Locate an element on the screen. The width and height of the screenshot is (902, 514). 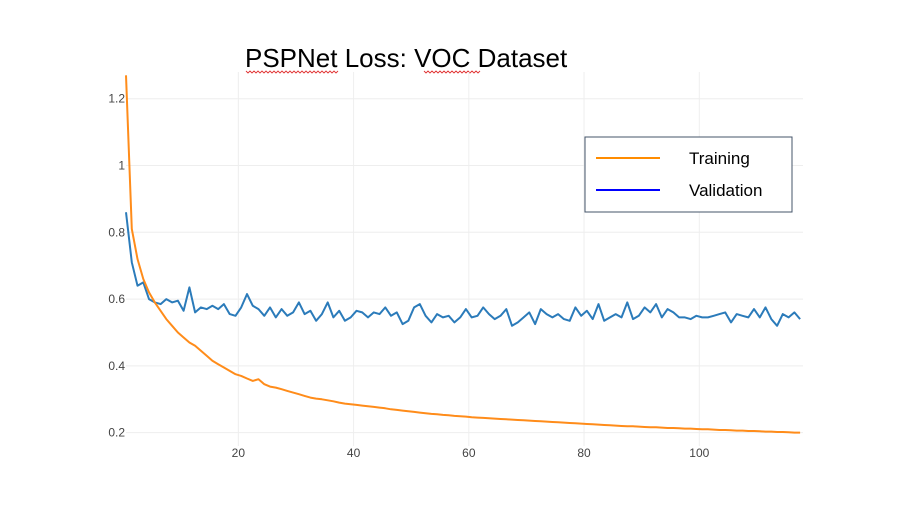
x-tick-label: 100 is located at coordinates (699, 453).